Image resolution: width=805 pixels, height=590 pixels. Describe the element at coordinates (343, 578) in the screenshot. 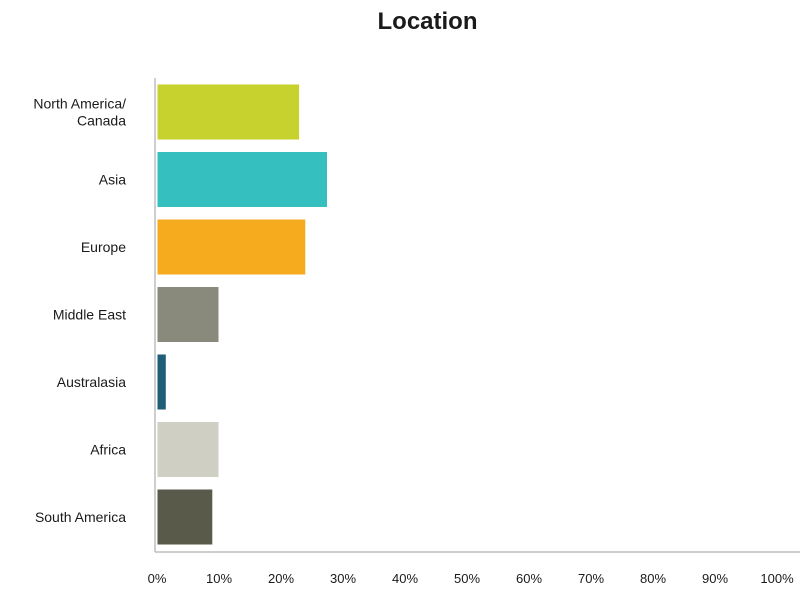

I see `x-tick-label-3: 30%` at that location.